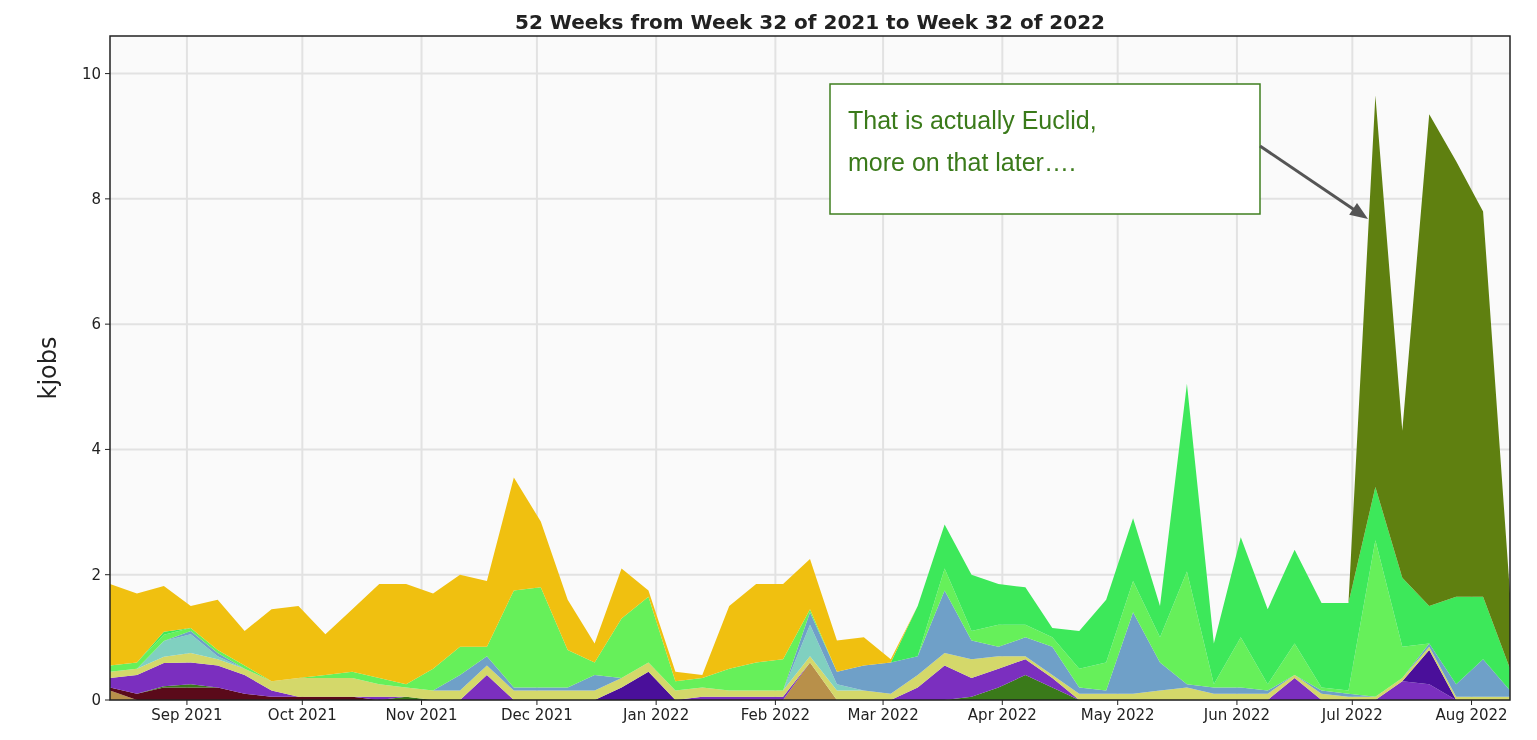 The width and height of the screenshot is (1537, 740). What do you see at coordinates (96, 700) in the screenshot?
I see `y-tick-label: 0` at bounding box center [96, 700].